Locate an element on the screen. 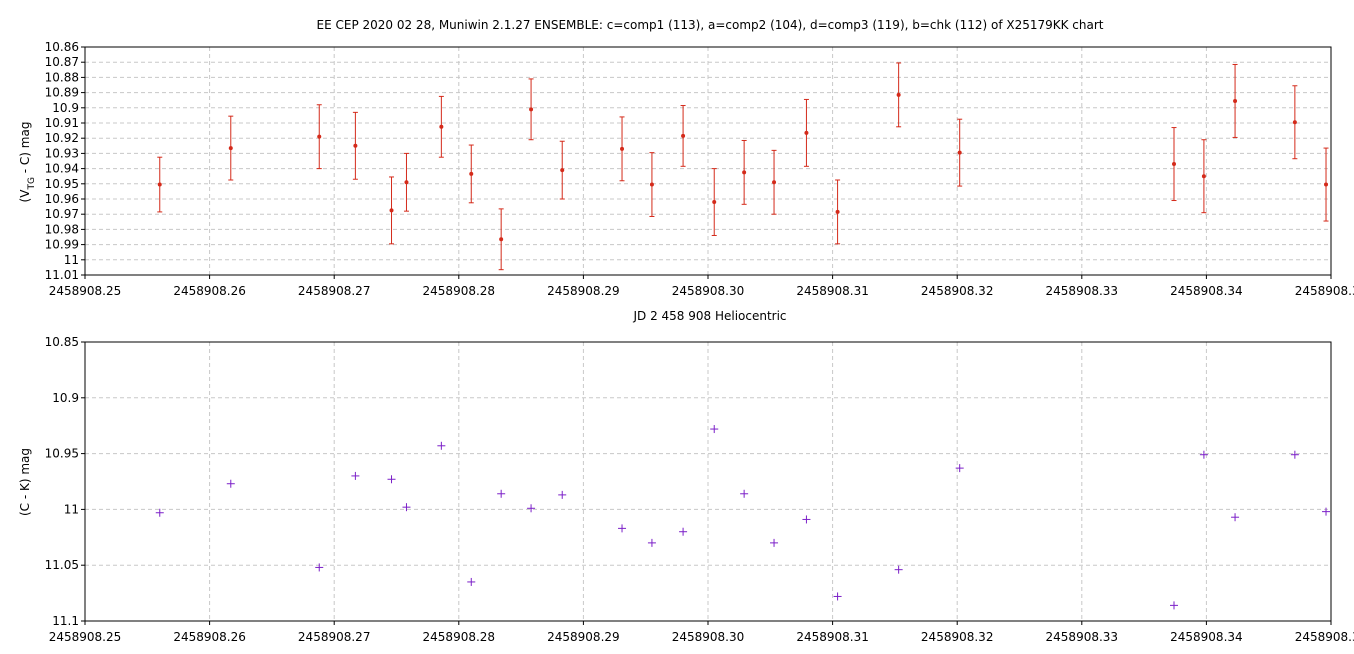 This screenshot has width=1354, height=654. bottom-x-tick-label: 2458908.35 is located at coordinates (1324, 637).